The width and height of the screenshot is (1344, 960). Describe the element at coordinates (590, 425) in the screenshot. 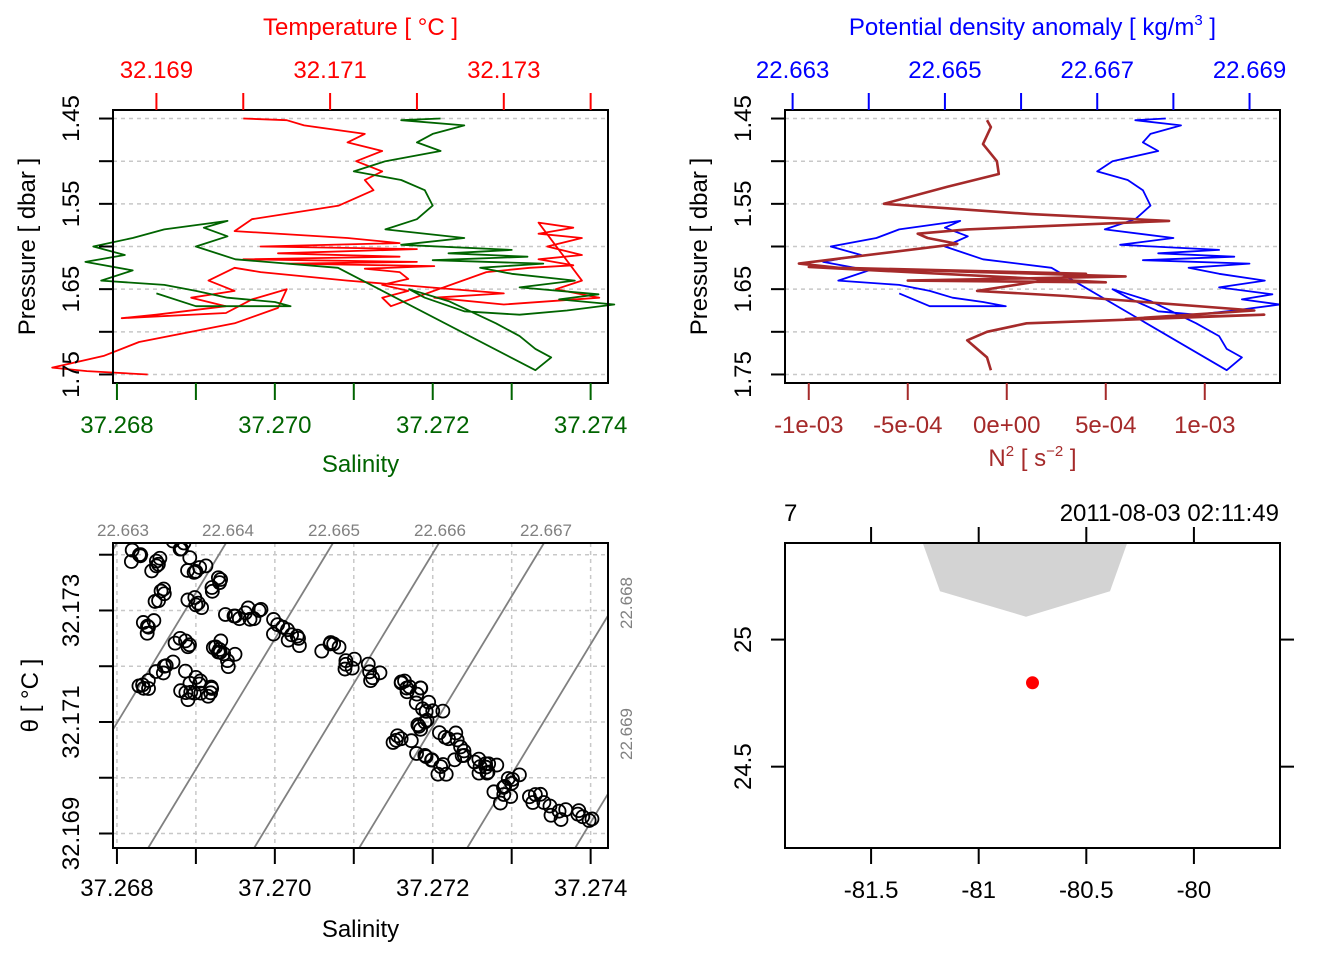

I see `bottom-axis-tick-label: 37.274` at that location.